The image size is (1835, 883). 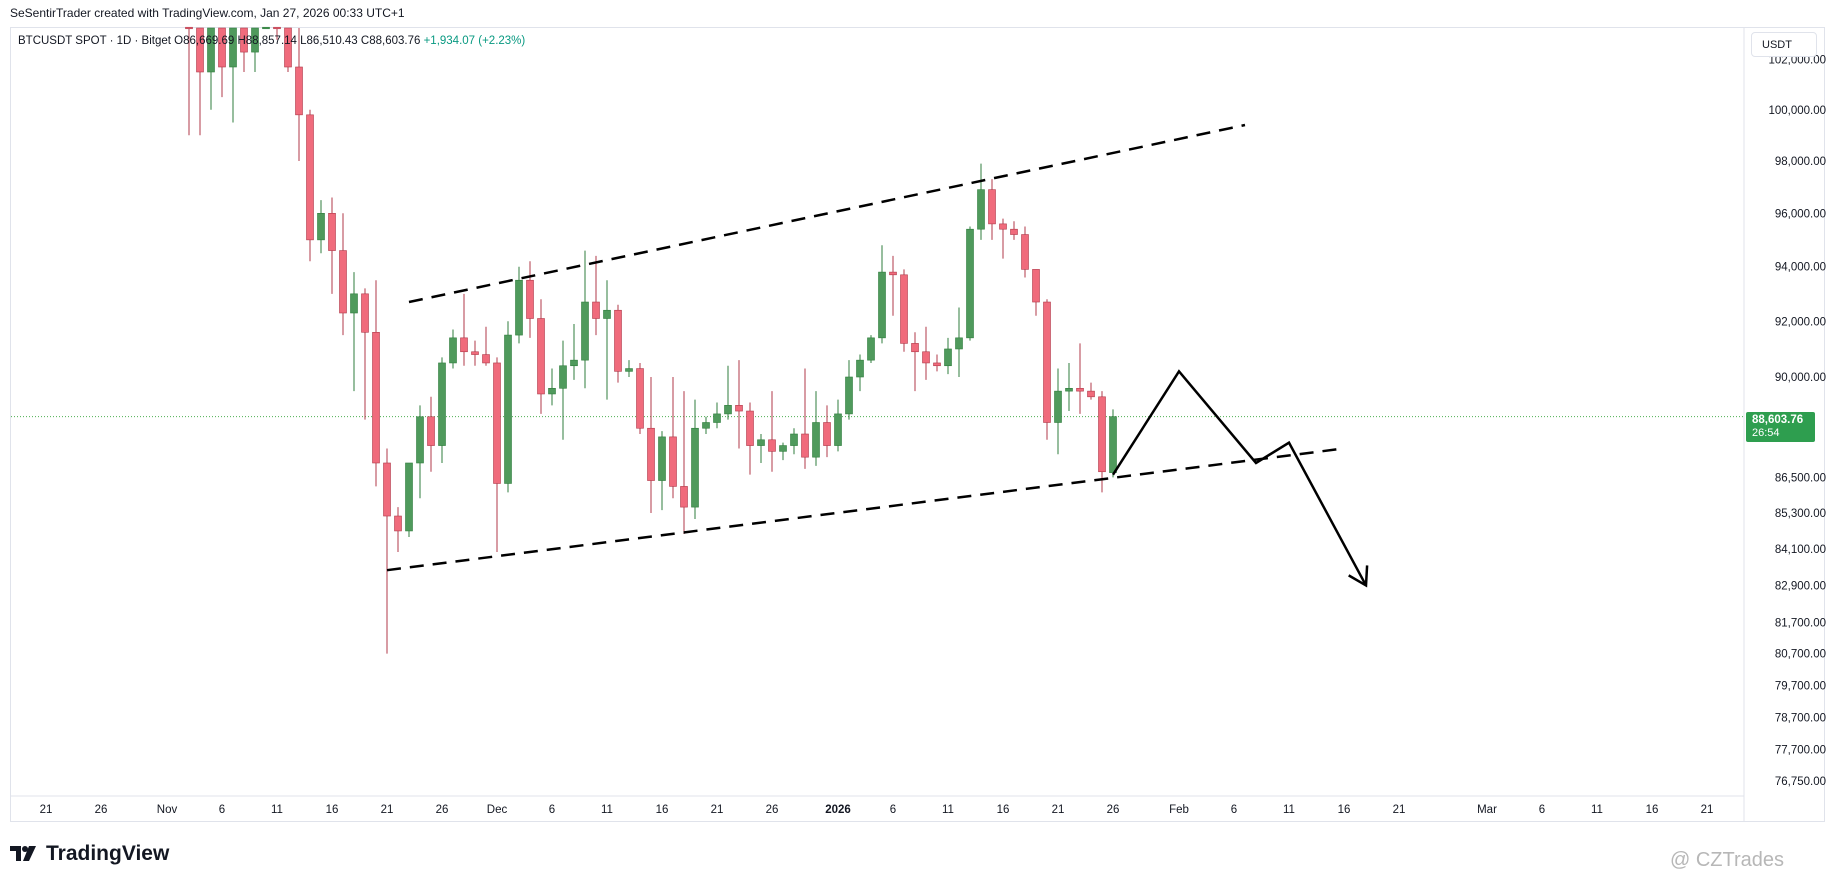 I want to click on last-price-value: 88,603.76, so click(x=1778, y=420).